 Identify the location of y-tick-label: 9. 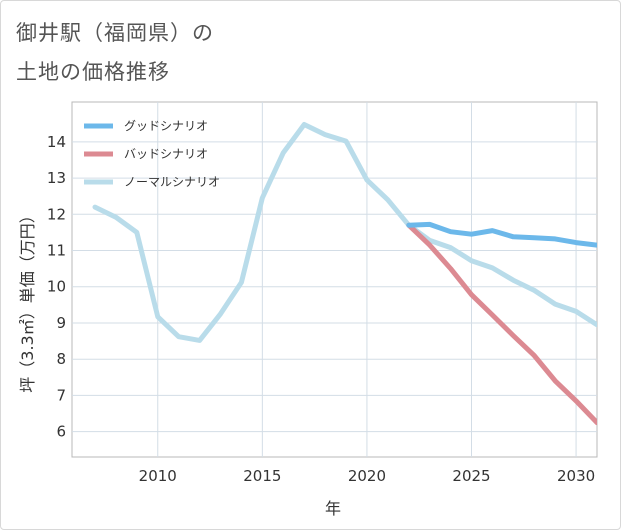
(61, 323).